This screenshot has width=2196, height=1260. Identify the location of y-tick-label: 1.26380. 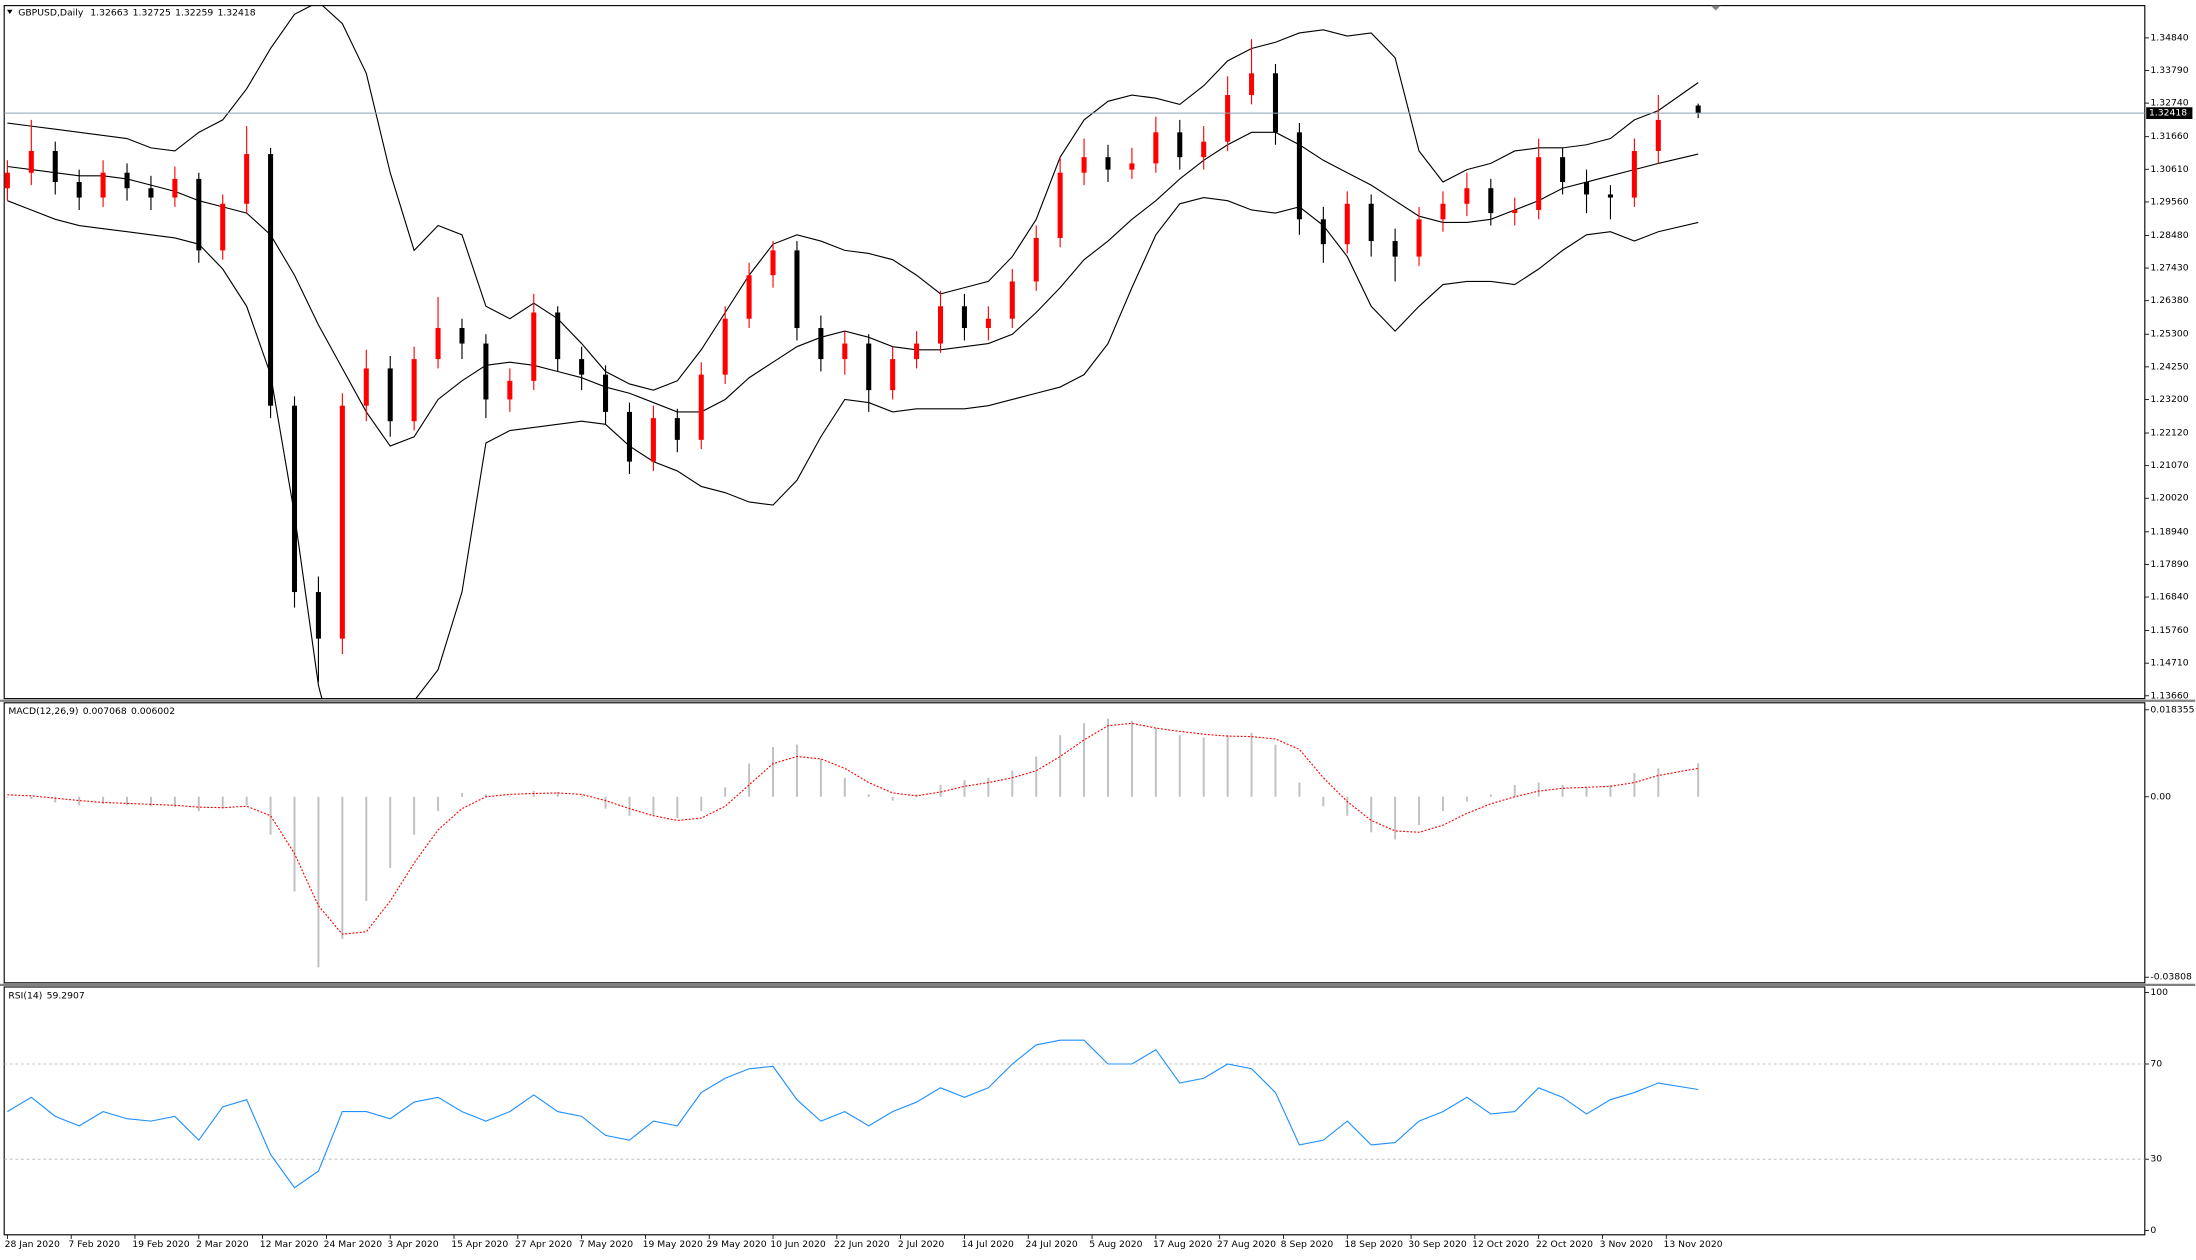
(2169, 300).